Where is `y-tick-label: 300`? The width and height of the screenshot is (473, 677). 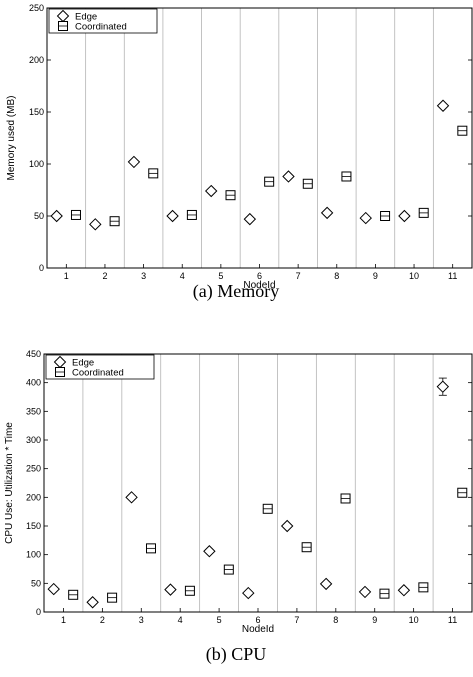 y-tick-label: 300 is located at coordinates (33, 440).